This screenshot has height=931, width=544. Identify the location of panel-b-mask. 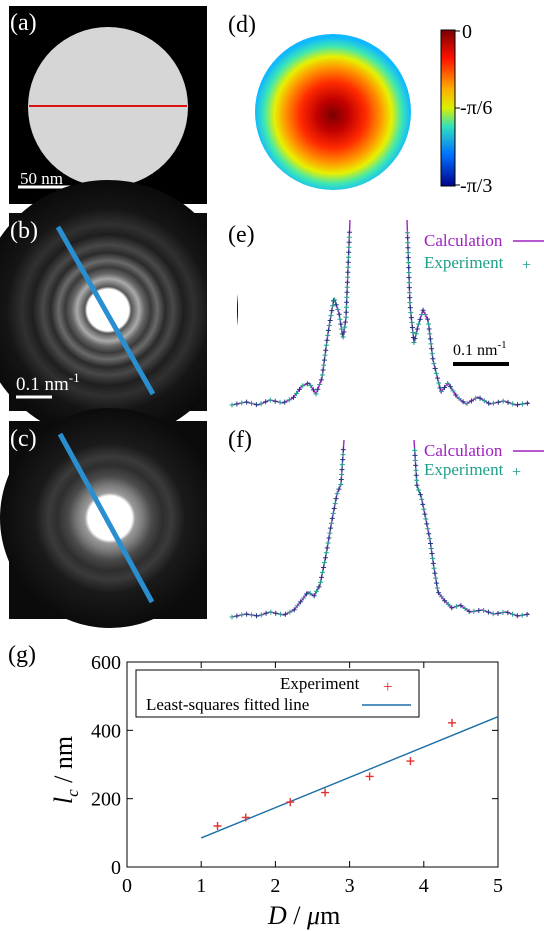
(222, 315).